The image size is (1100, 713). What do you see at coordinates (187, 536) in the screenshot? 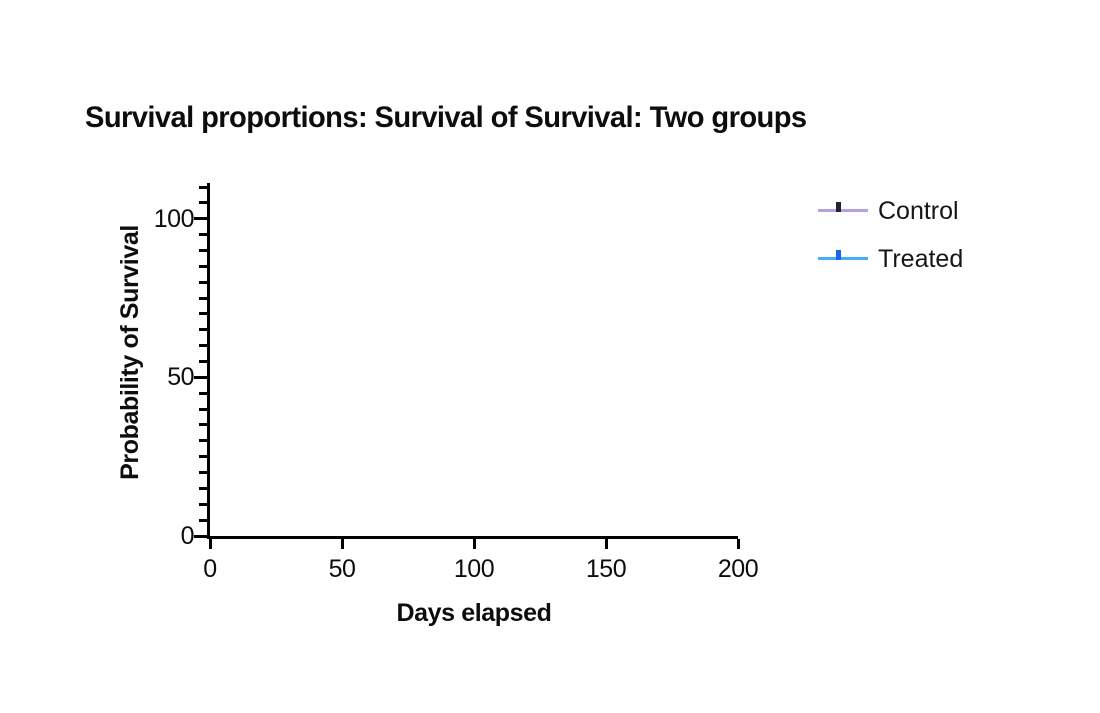
I see `y-tick-label: 0` at bounding box center [187, 536].